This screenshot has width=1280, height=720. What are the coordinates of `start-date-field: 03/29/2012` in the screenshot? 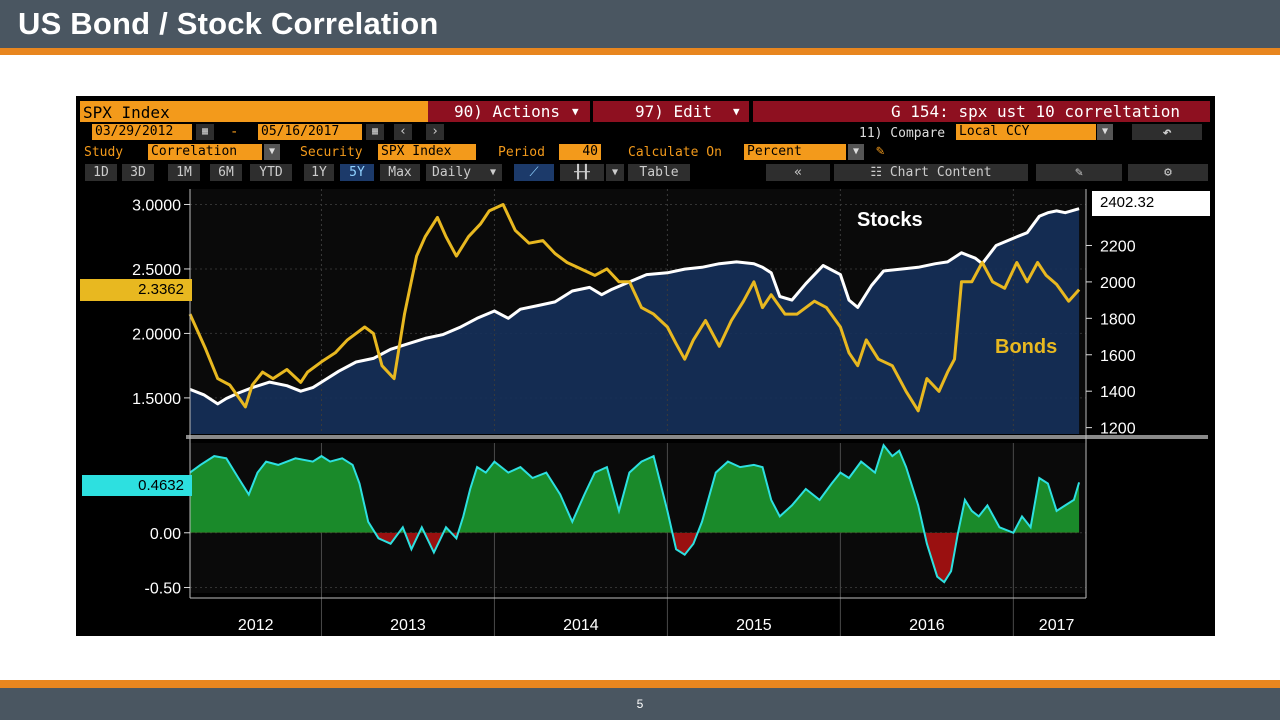 It's located at (142, 132).